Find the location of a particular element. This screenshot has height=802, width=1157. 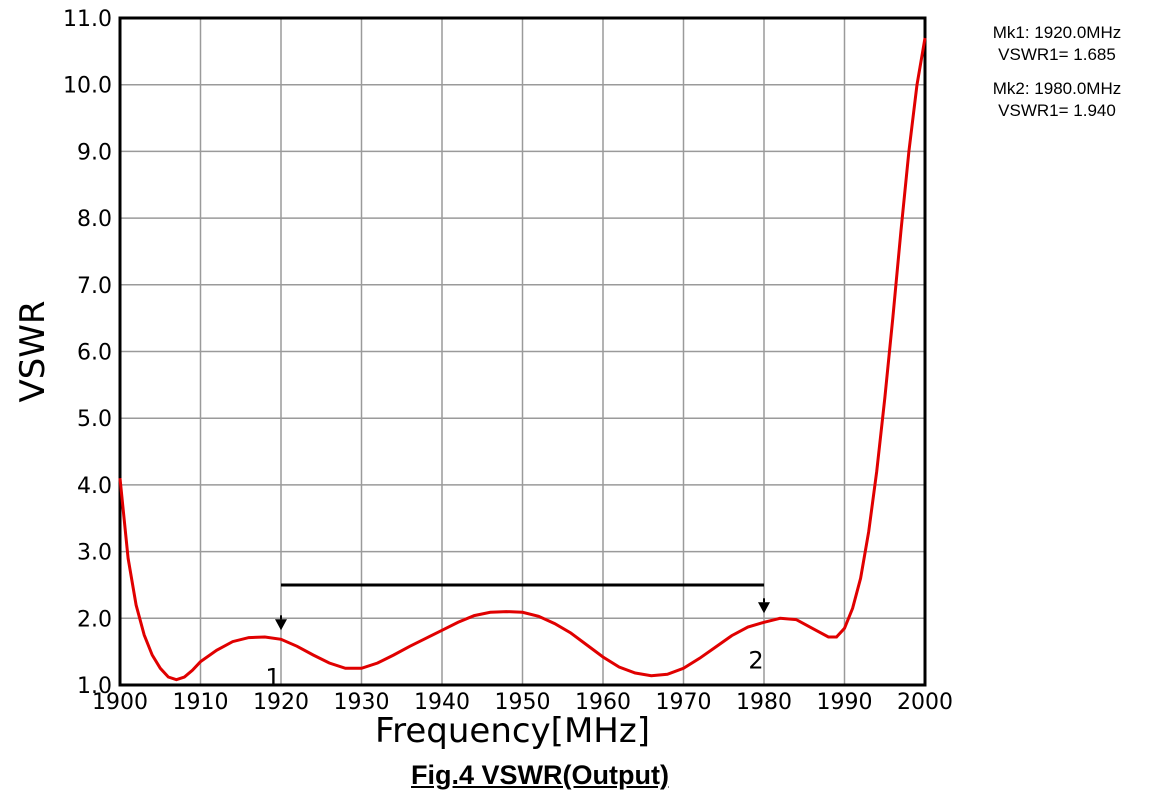

x-tick-label: 1950 is located at coordinates (523, 702).